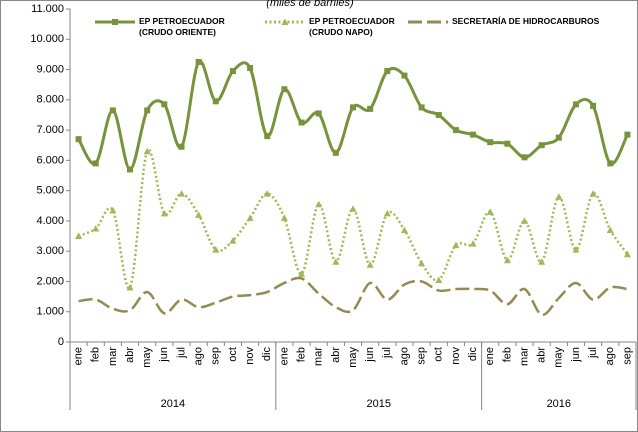 The width and height of the screenshot is (638, 432). Describe the element at coordinates (310, 4) in the screenshot. I see `chart-subtitle: (miles de barriles)` at that location.